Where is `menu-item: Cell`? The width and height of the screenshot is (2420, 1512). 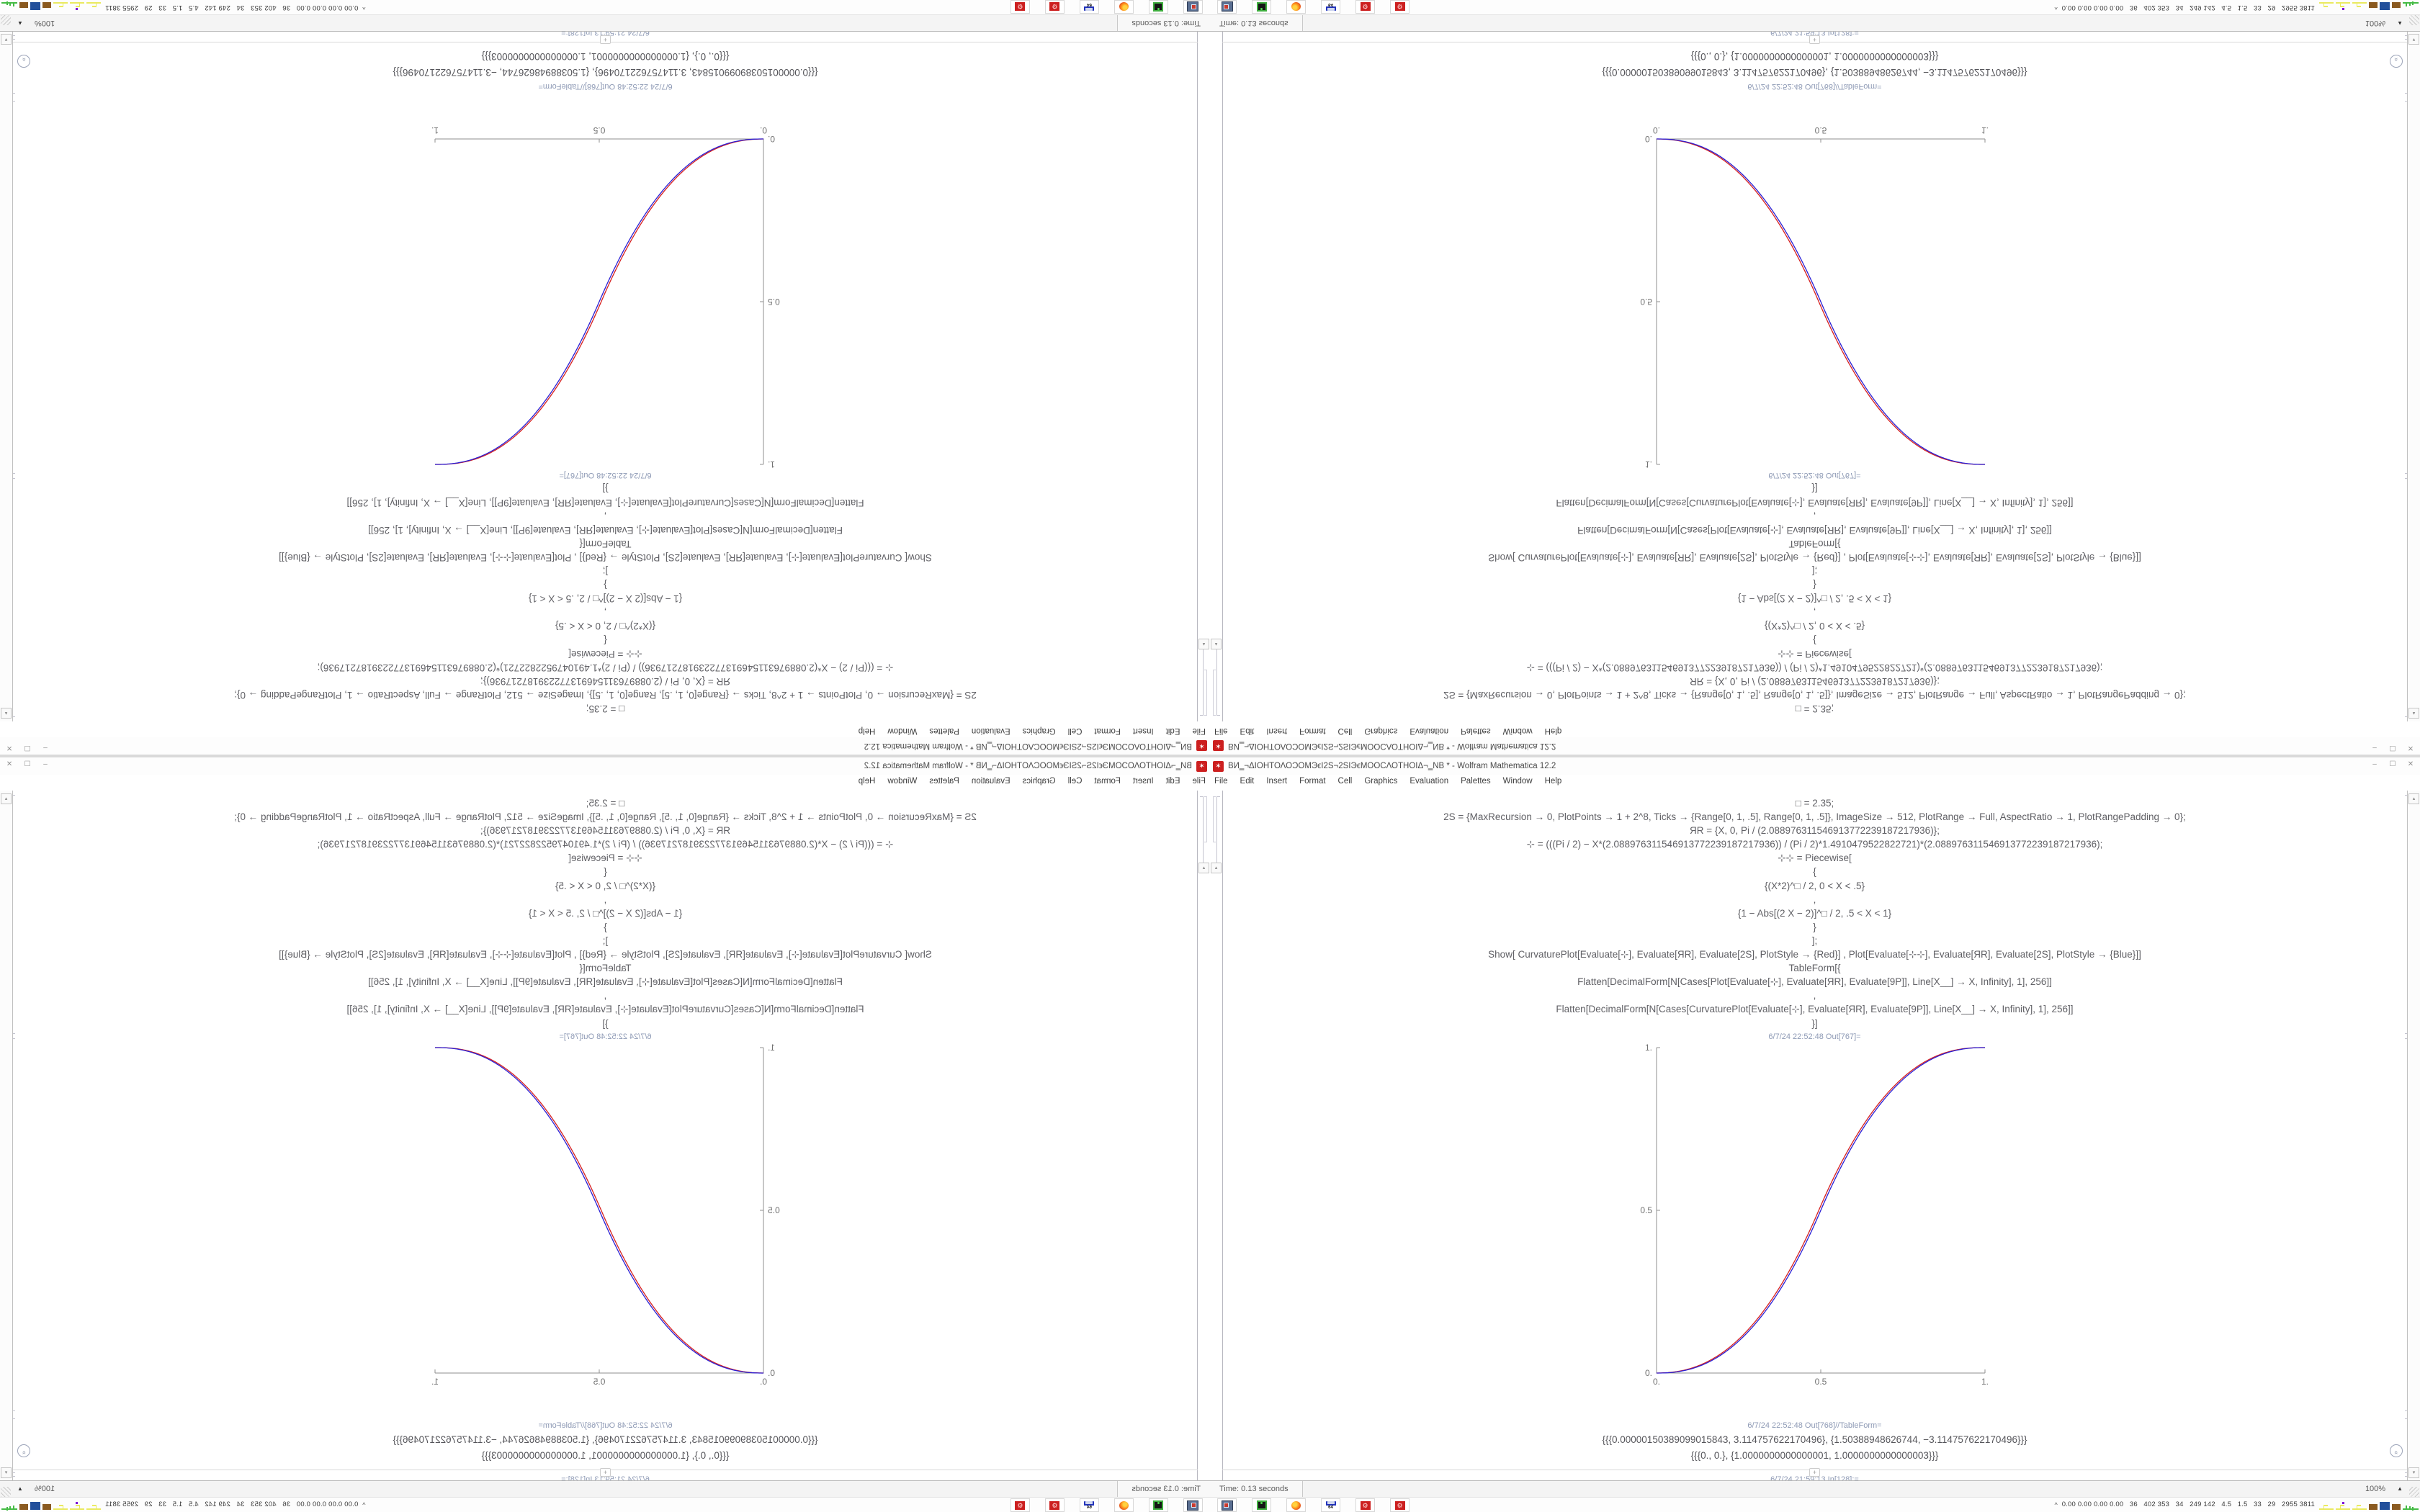 menu-item: Cell is located at coordinates (1075, 730).